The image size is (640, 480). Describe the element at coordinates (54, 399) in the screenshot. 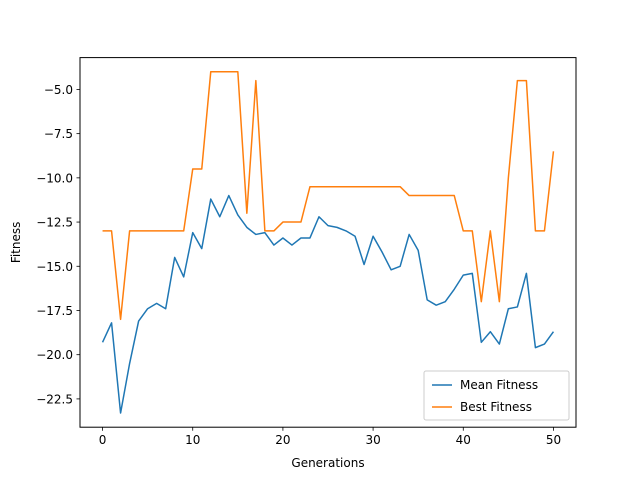

I see `y-tick-label: −22.5` at that location.